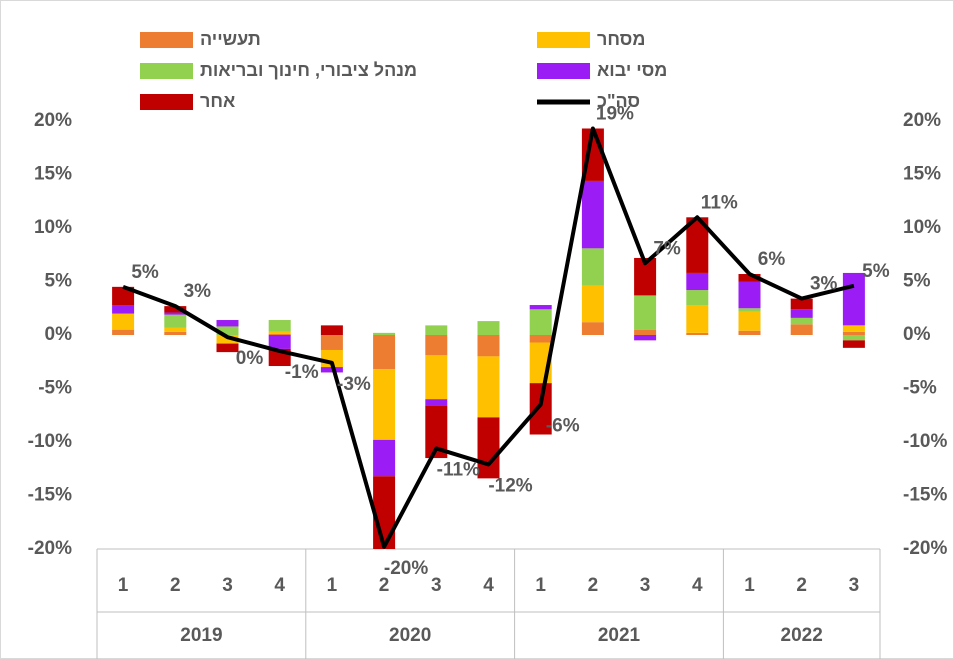 Image resolution: width=954 pixels, height=659 pixels. What do you see at coordinates (922, 120) in the screenshot?
I see `y2-tick-label: 20%` at bounding box center [922, 120].